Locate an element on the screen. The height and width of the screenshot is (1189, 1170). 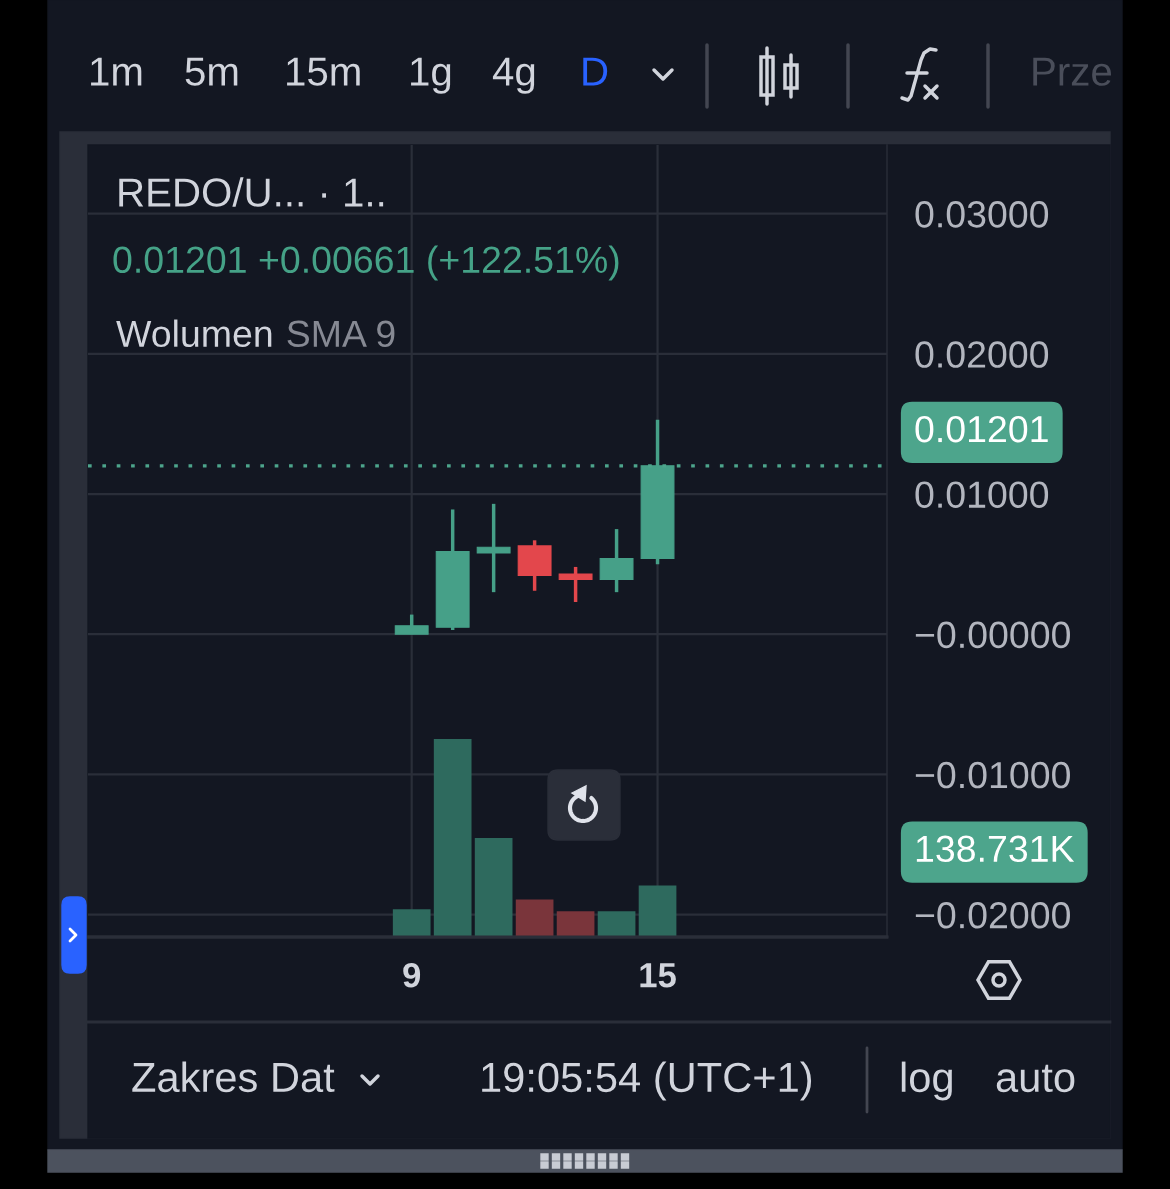
text: log is located at coordinates (926, 1081).